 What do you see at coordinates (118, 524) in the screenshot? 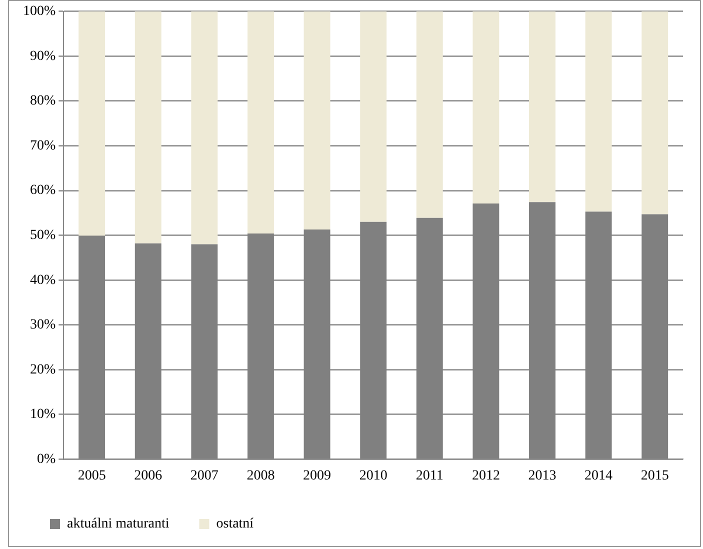
I see `legend-label: aktuálni maturanti` at bounding box center [118, 524].